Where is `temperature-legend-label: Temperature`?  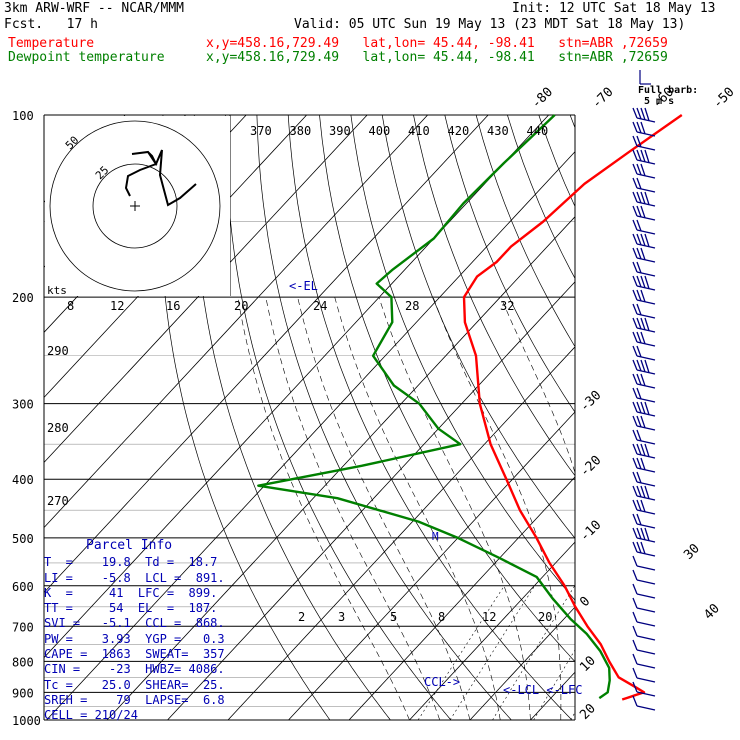 temperature-legend-label: Temperature is located at coordinates (51, 43).